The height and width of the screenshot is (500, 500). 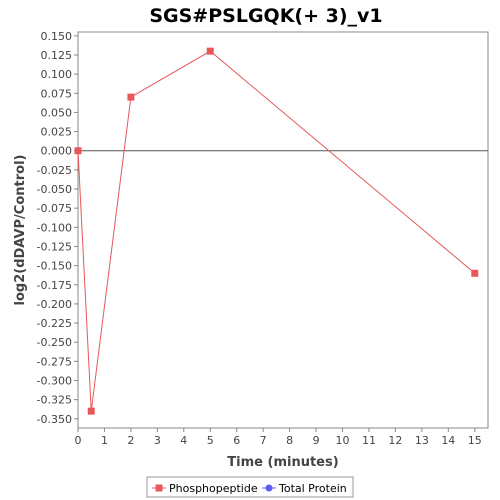 What do you see at coordinates (57, 151) in the screenshot?
I see `y-tick-label: 0.000` at bounding box center [57, 151].